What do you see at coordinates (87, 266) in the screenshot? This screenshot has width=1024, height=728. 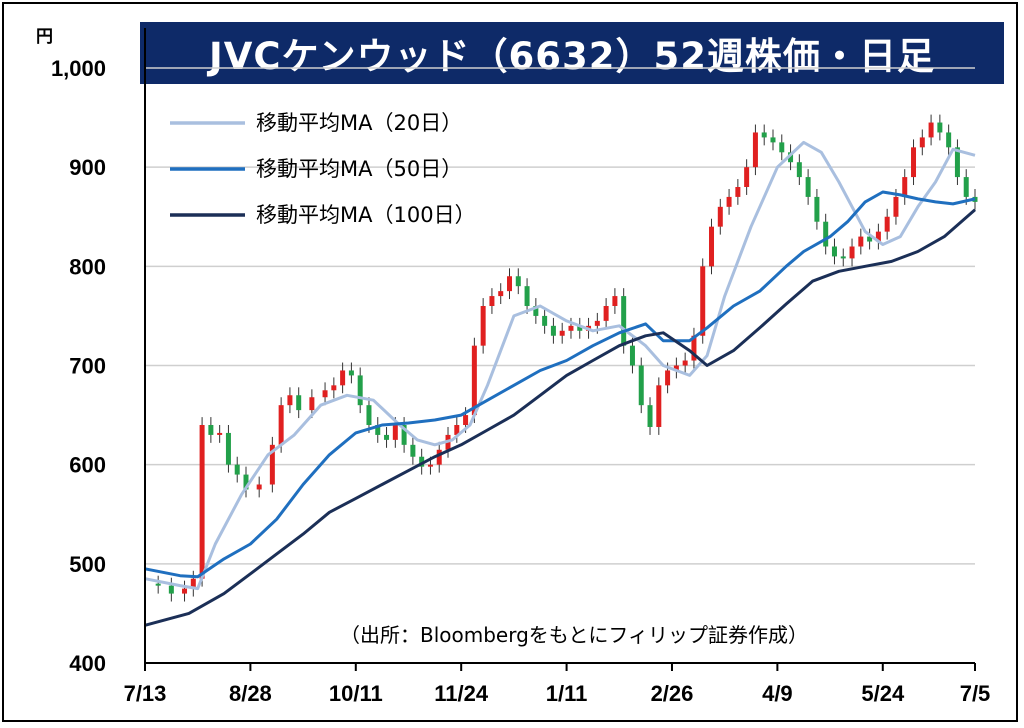 I see `y-tick-label: 800` at bounding box center [87, 266].